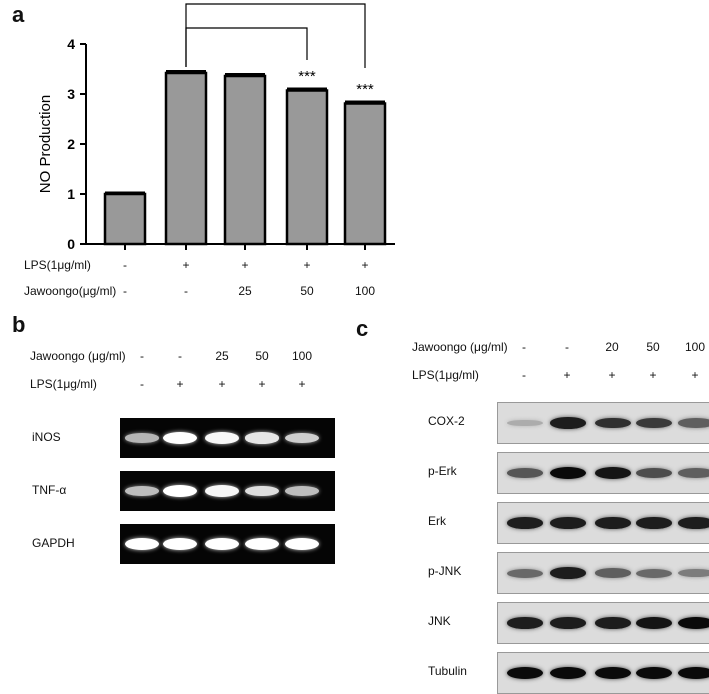  What do you see at coordinates (53, 543) in the screenshot?
I see `blot-row-label: GAPDH` at bounding box center [53, 543].